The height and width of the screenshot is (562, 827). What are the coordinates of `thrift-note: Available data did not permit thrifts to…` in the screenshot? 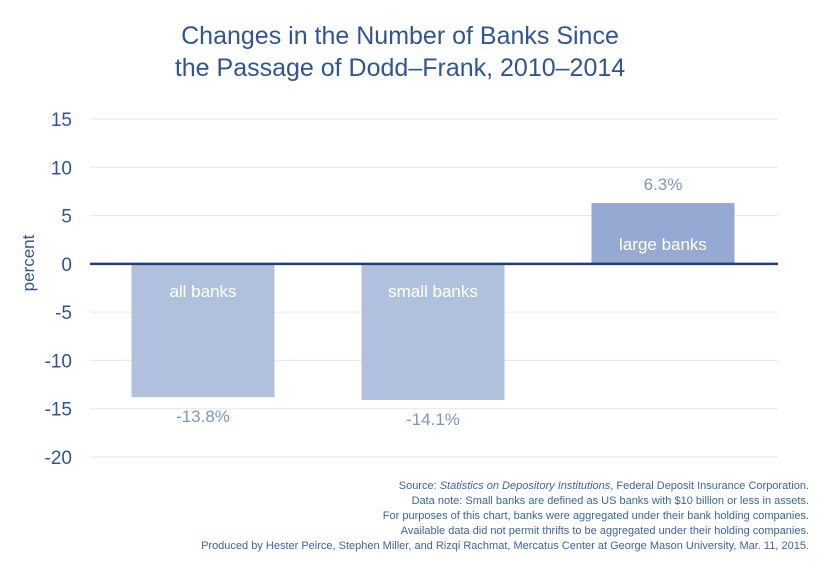 It's located at (604, 531).